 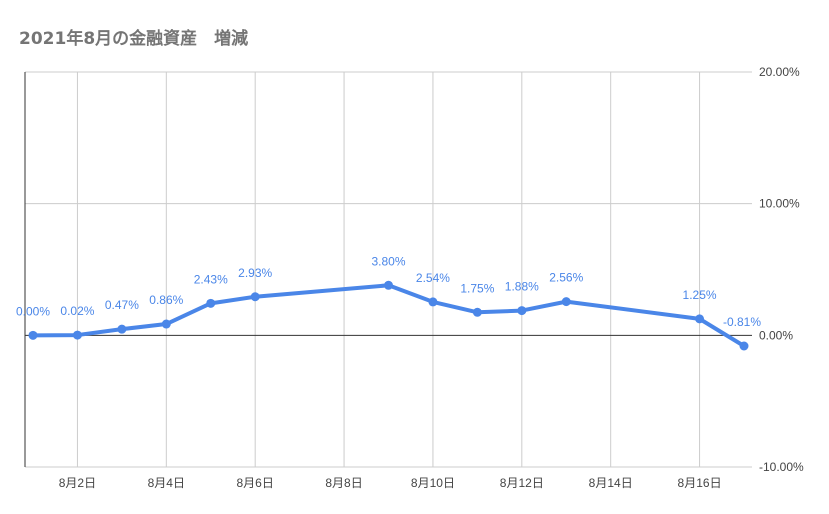 What do you see at coordinates (779, 204) in the screenshot?
I see `y-tick-label: 10.00%` at bounding box center [779, 204].